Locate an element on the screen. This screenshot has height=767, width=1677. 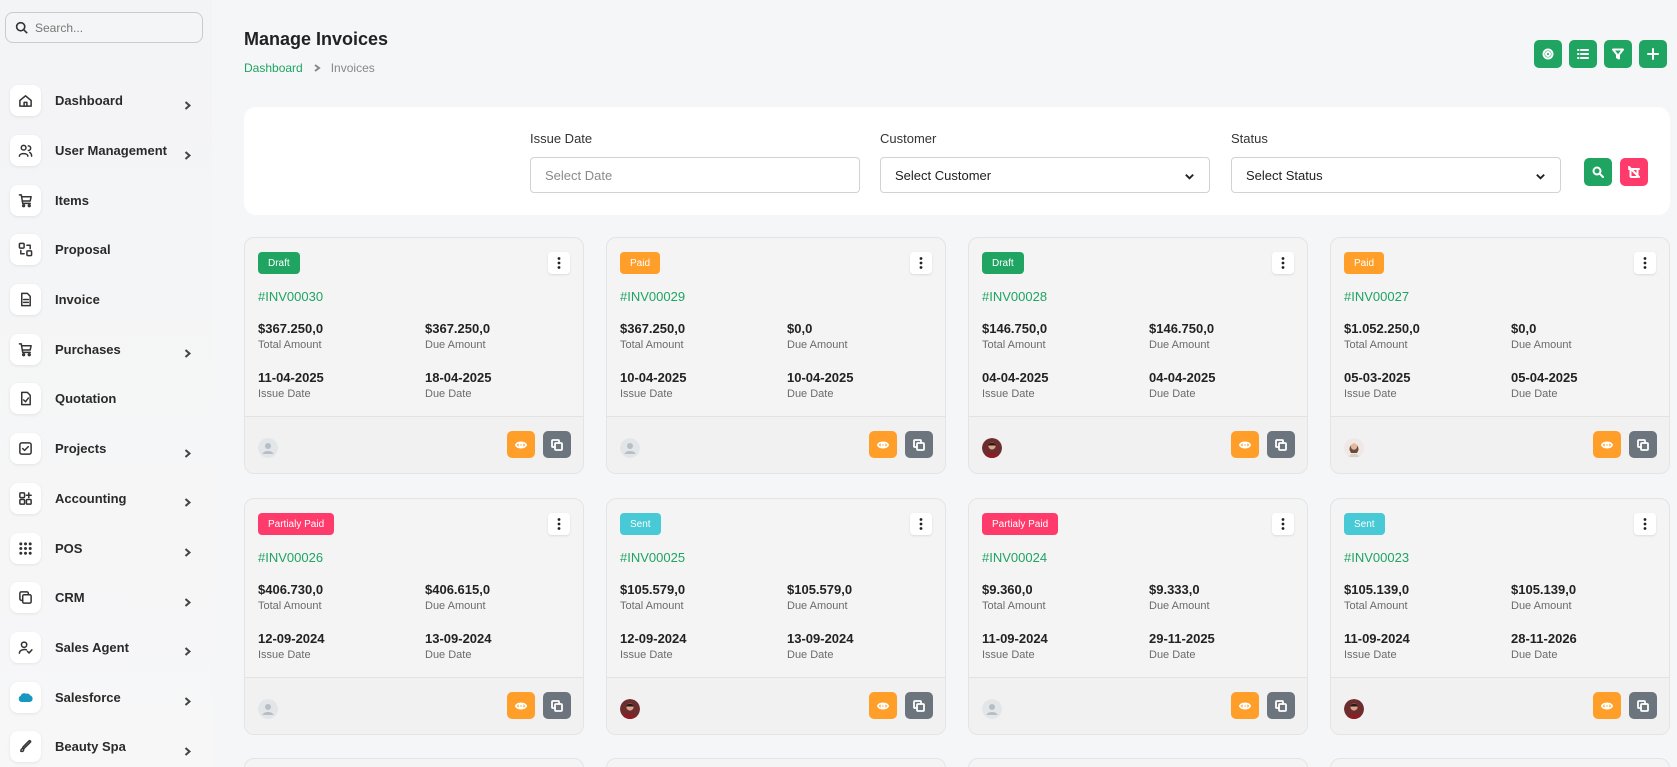
cart-icon is located at coordinates (25, 349).